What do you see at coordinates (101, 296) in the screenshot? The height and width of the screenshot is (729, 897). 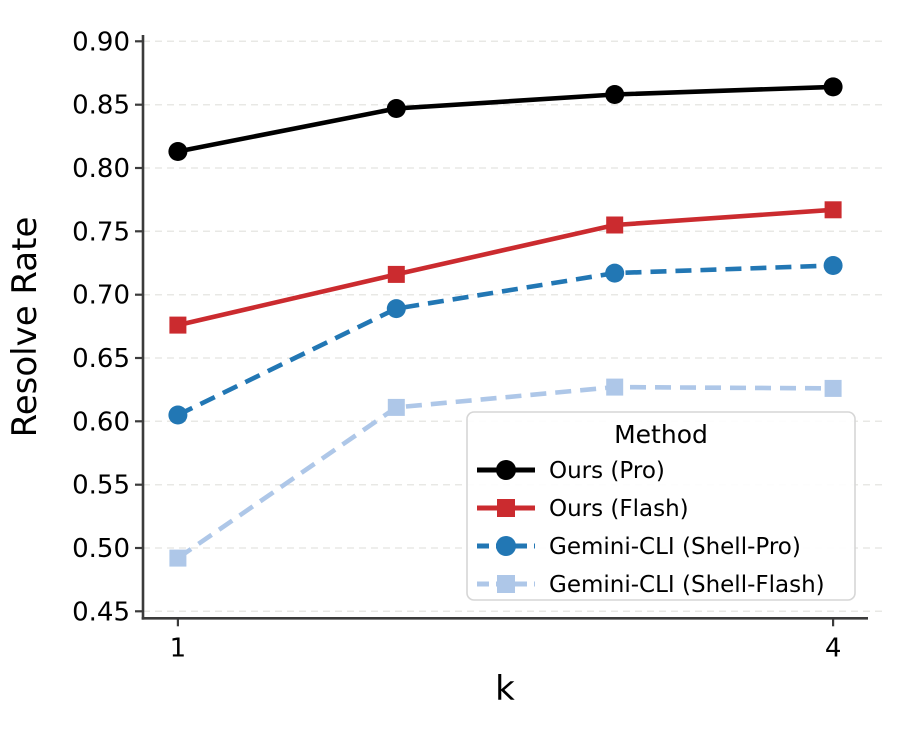 I see `y-tick-label: 0.70` at bounding box center [101, 296].